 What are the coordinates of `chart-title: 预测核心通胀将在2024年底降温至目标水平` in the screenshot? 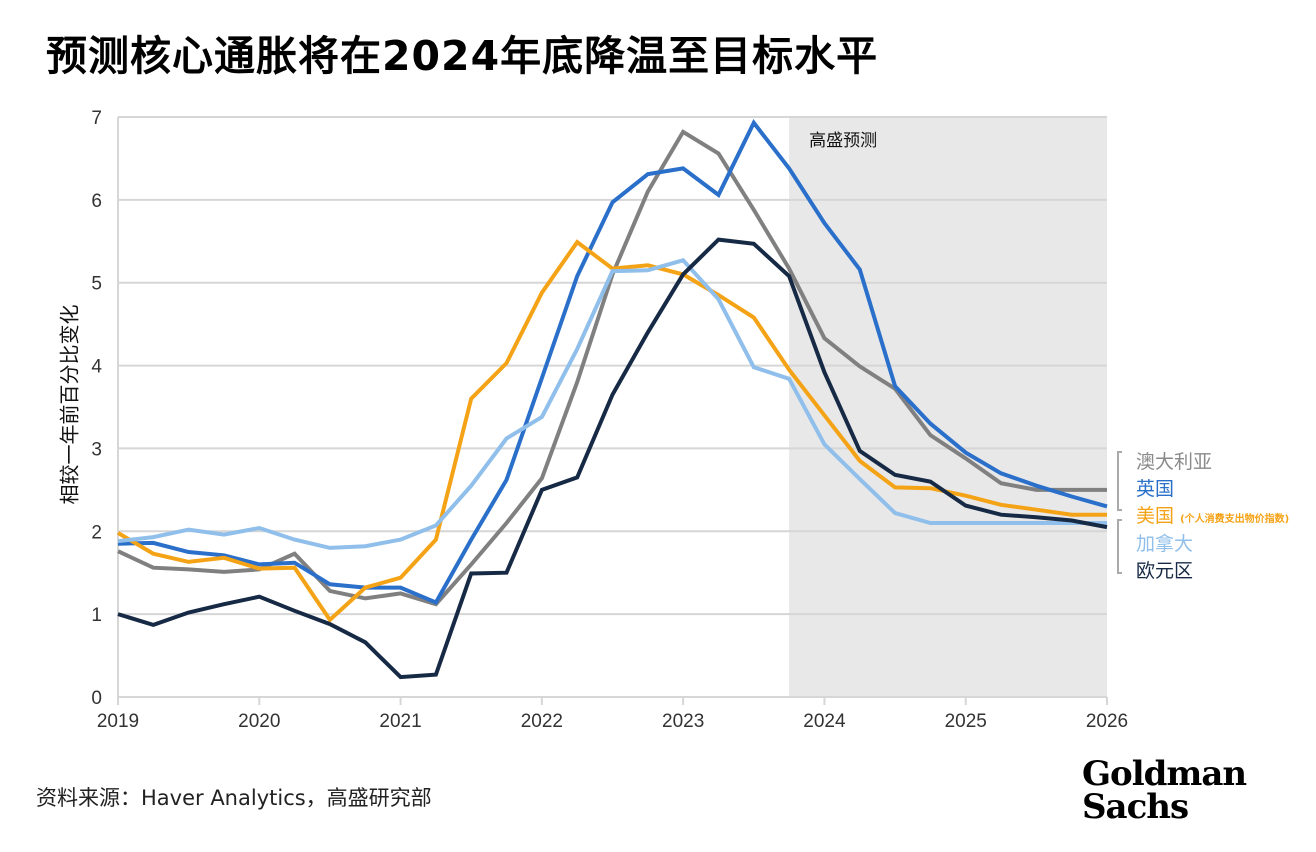 It's located at (462, 56).